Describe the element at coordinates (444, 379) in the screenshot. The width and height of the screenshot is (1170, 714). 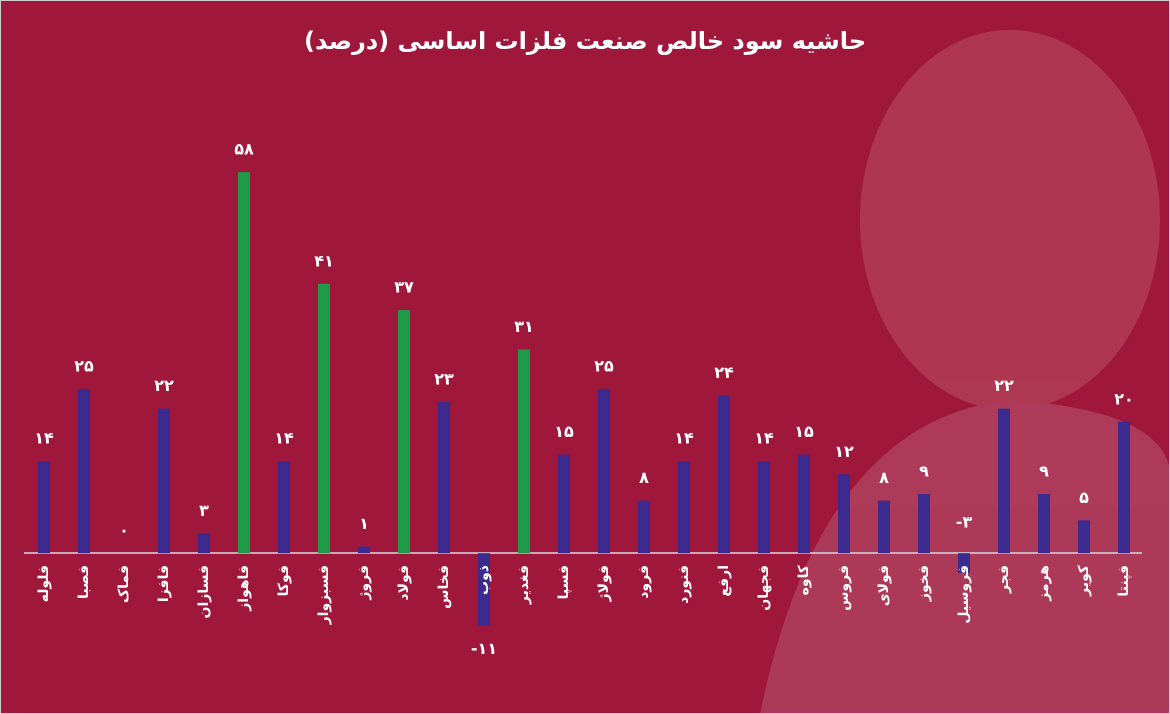
I see `value-label: ۲۳` at that location.